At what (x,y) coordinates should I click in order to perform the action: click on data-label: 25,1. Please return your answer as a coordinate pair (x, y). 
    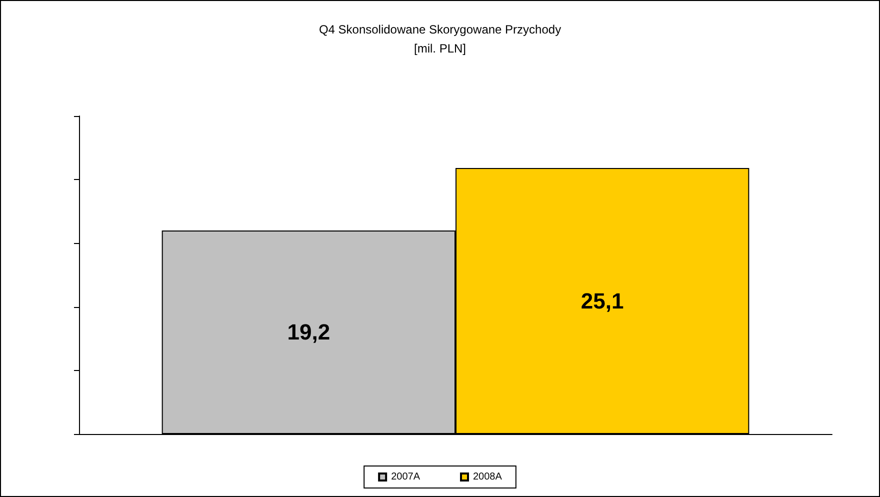
    Looking at the image, I should click on (602, 301).